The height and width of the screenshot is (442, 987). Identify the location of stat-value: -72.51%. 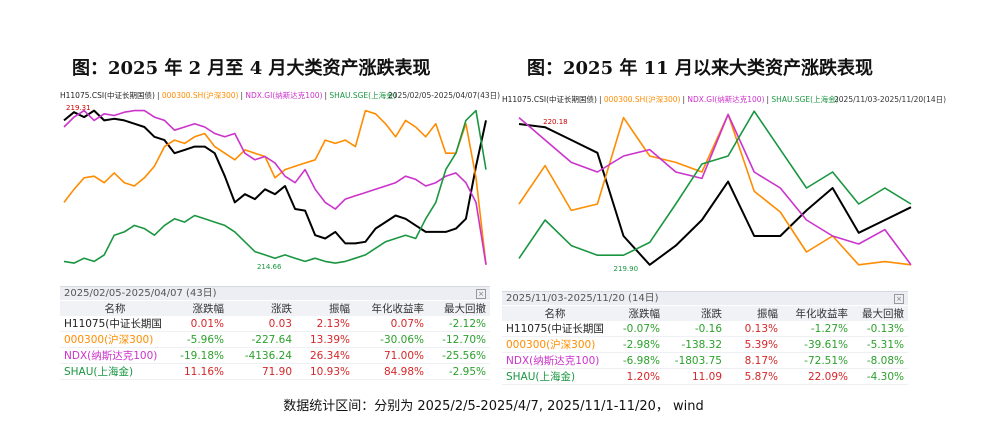
(826, 360).